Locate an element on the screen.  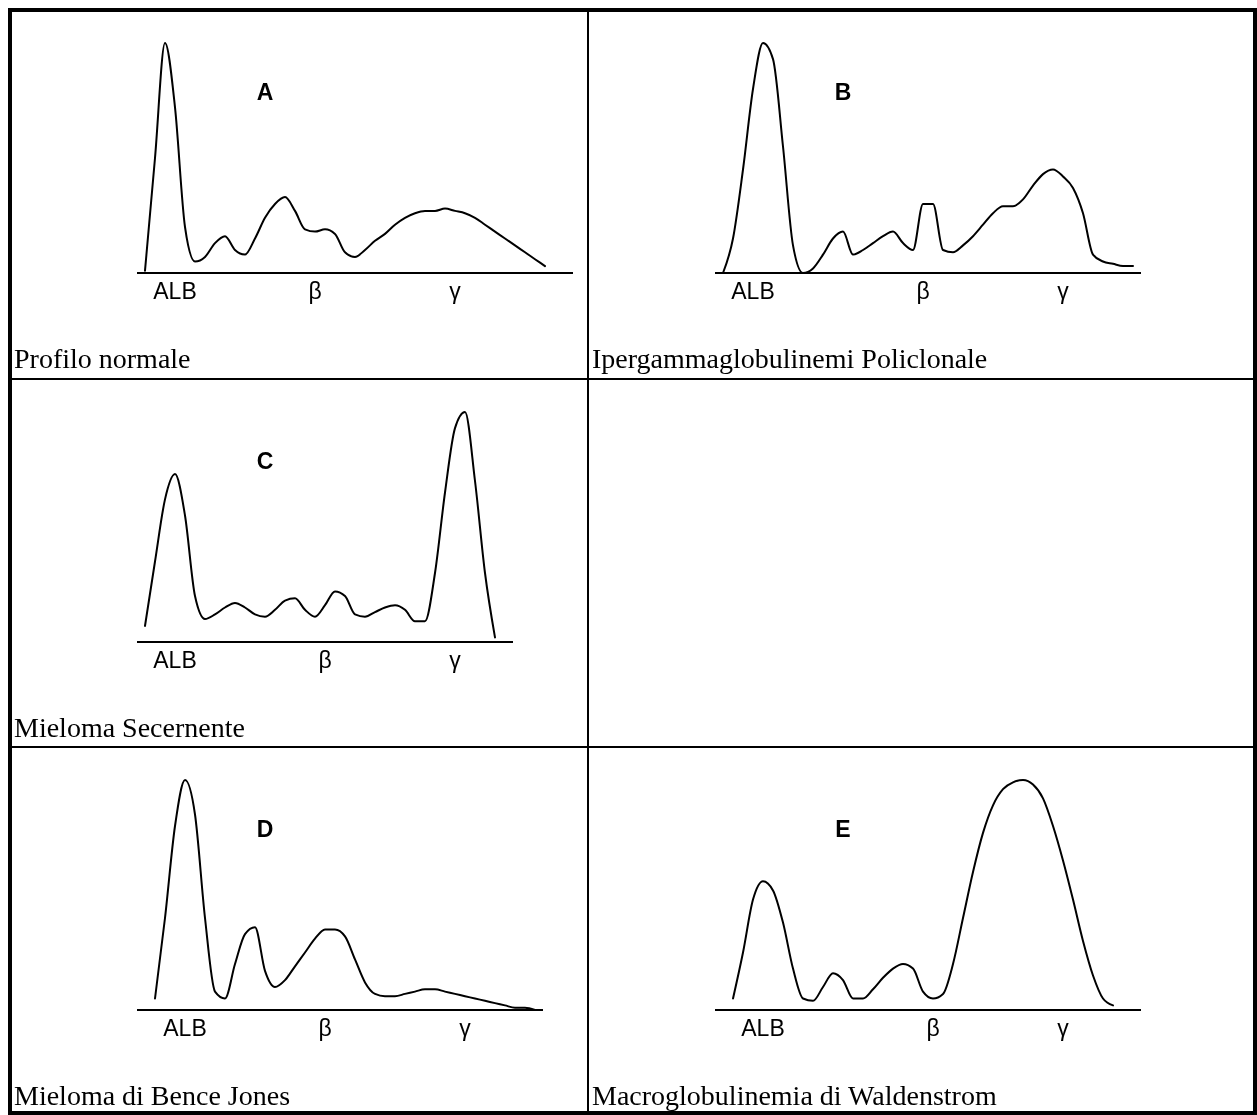
text: Mieloma Secernente is located at coordinates (129, 727).